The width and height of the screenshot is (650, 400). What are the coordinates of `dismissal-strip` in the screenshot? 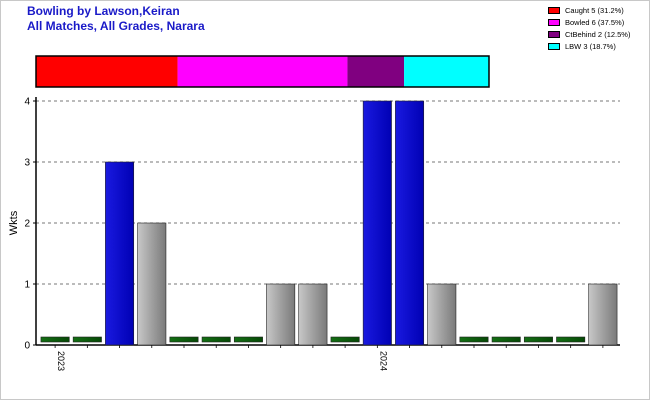 It's located at (262, 71).